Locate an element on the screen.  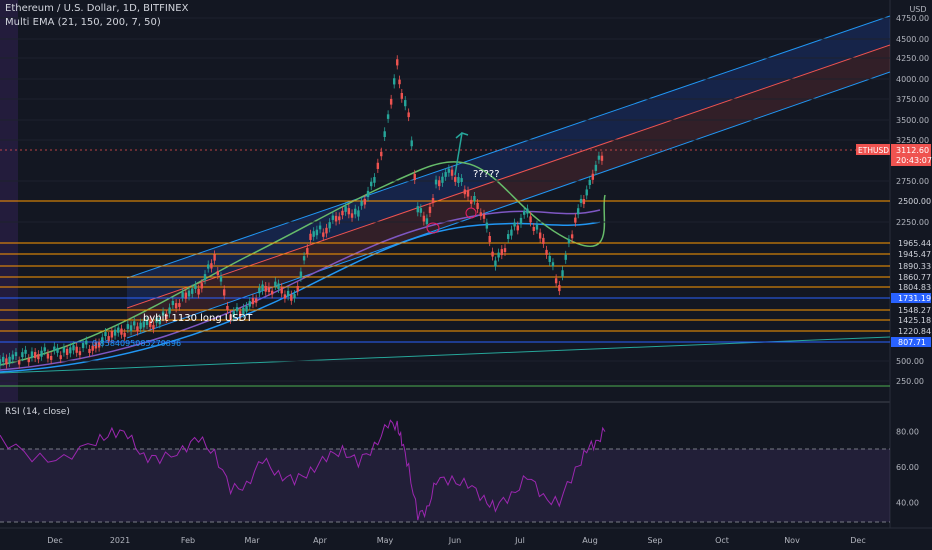
note-annotation: bybit 1130 long USDT is located at coordinates (198, 318).